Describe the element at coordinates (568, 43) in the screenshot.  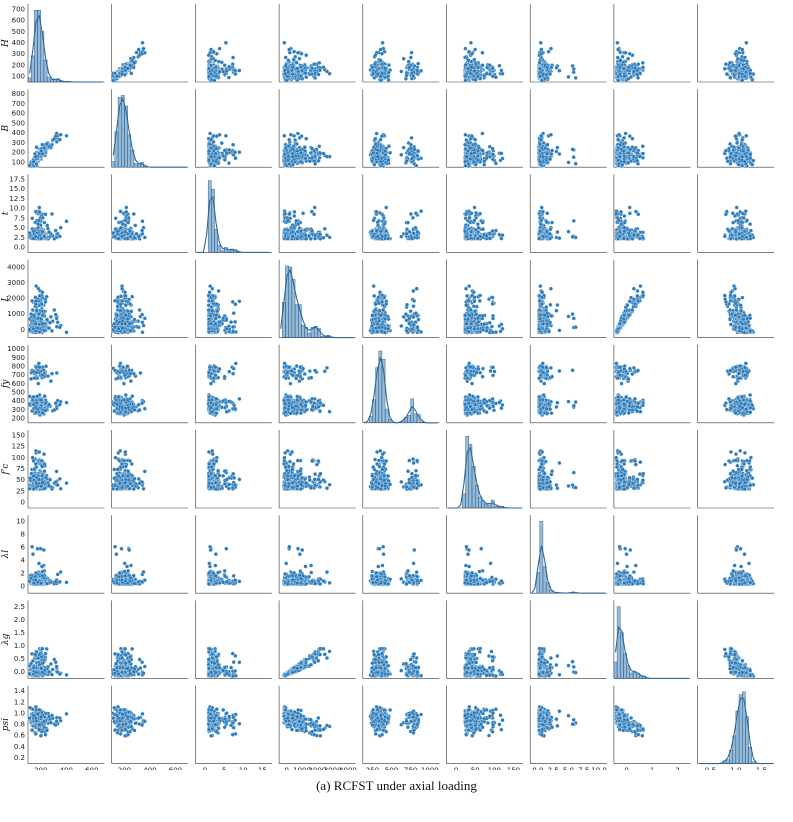
I see `panel-H-lam` at that location.